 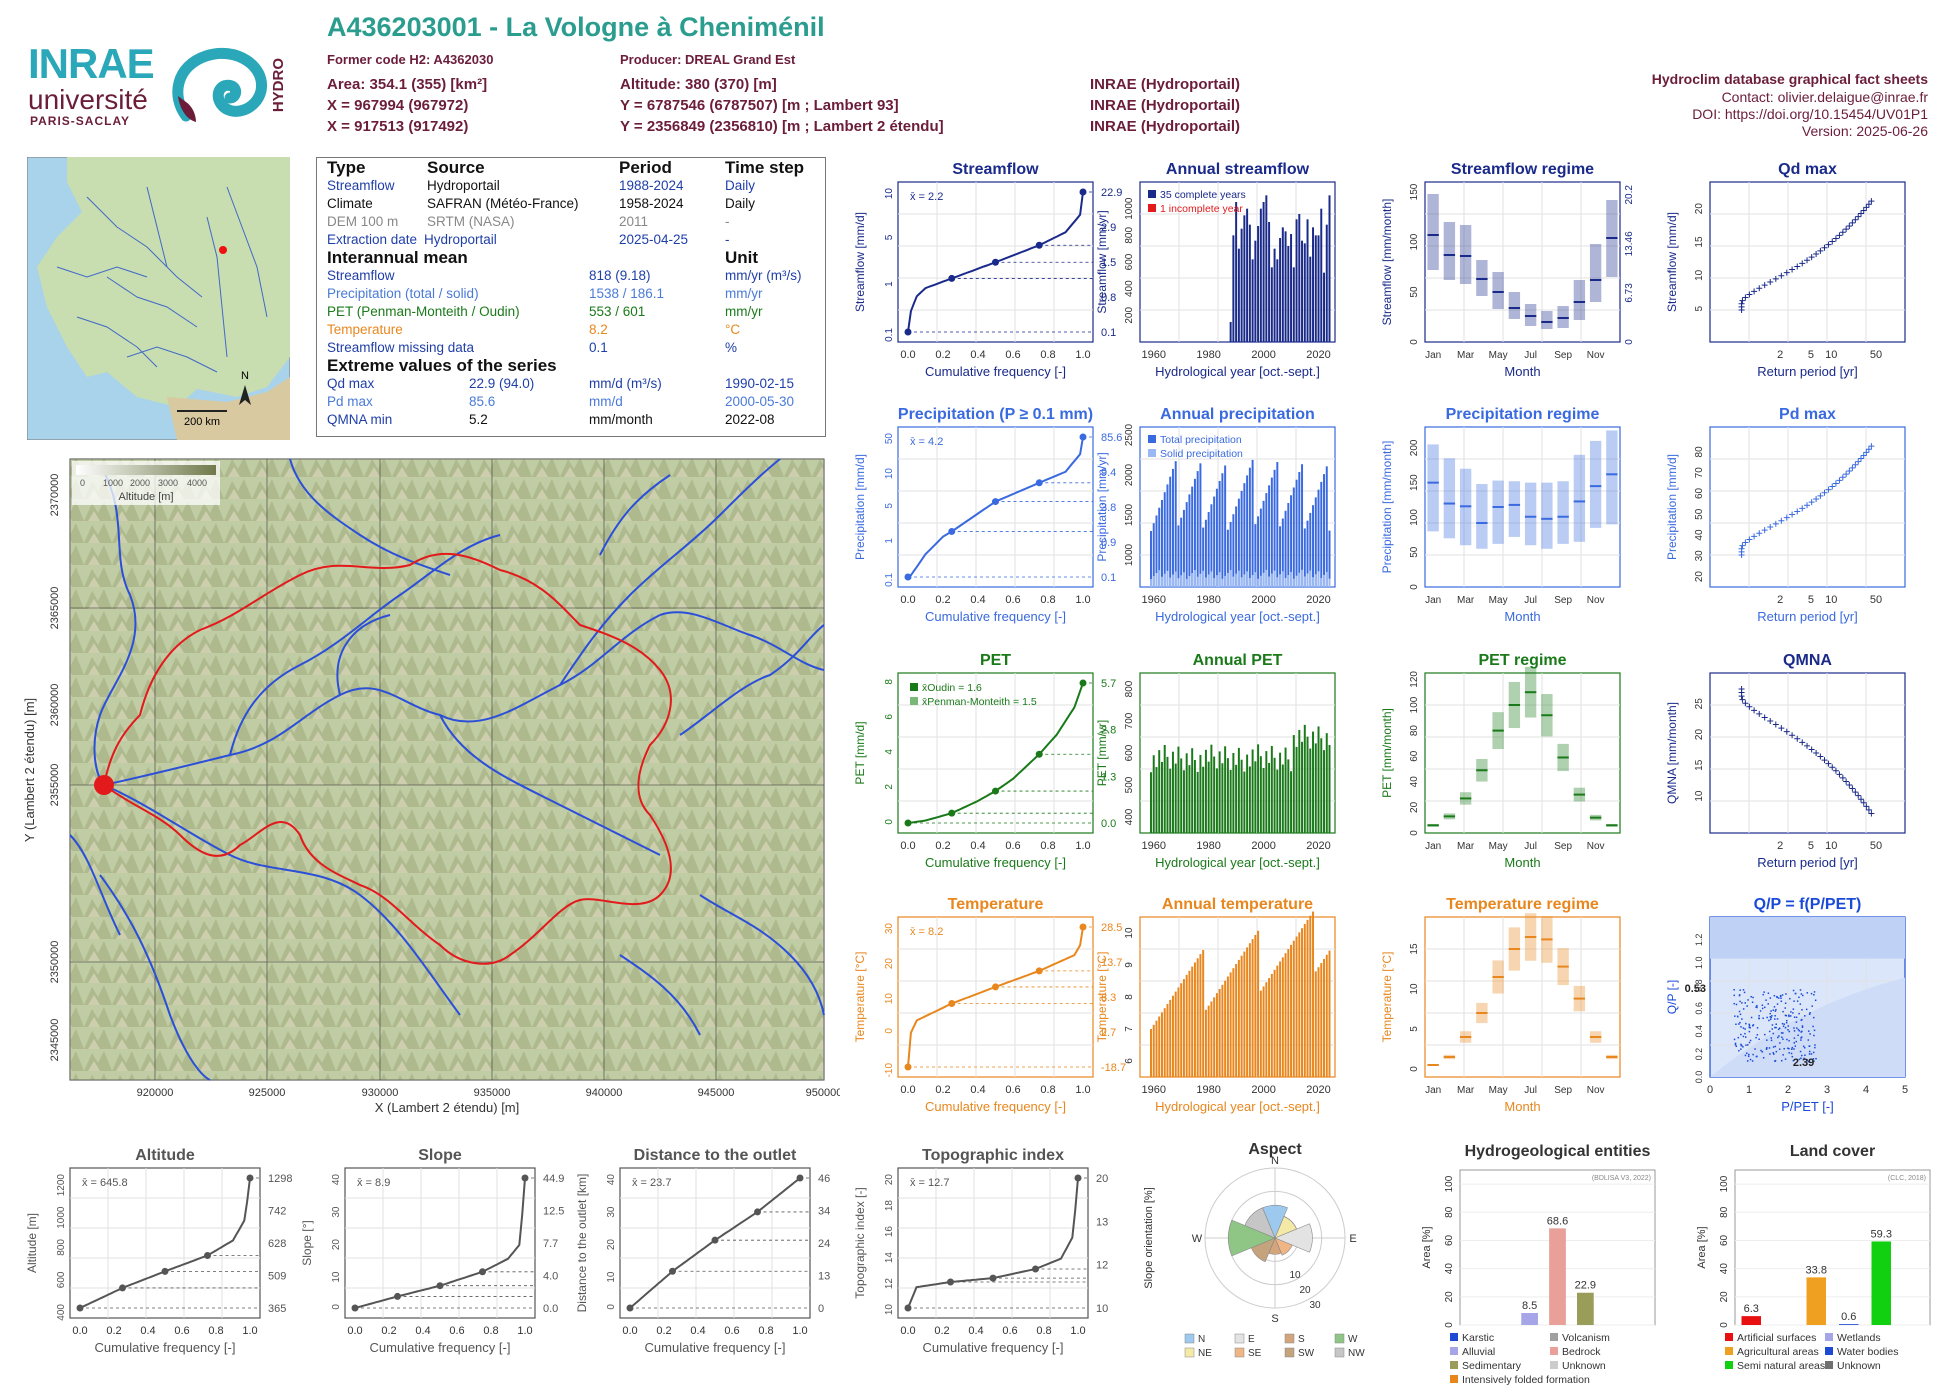 I want to click on x-tick: 0.8, so click(x=765, y=1331).